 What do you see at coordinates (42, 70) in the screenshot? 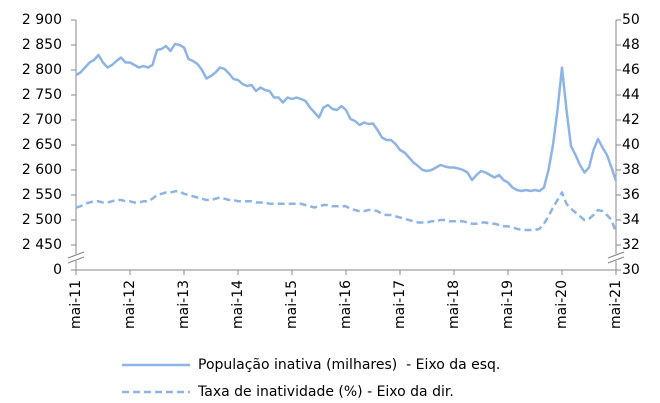
I see `y-tick-label: 2 800` at bounding box center [42, 70].